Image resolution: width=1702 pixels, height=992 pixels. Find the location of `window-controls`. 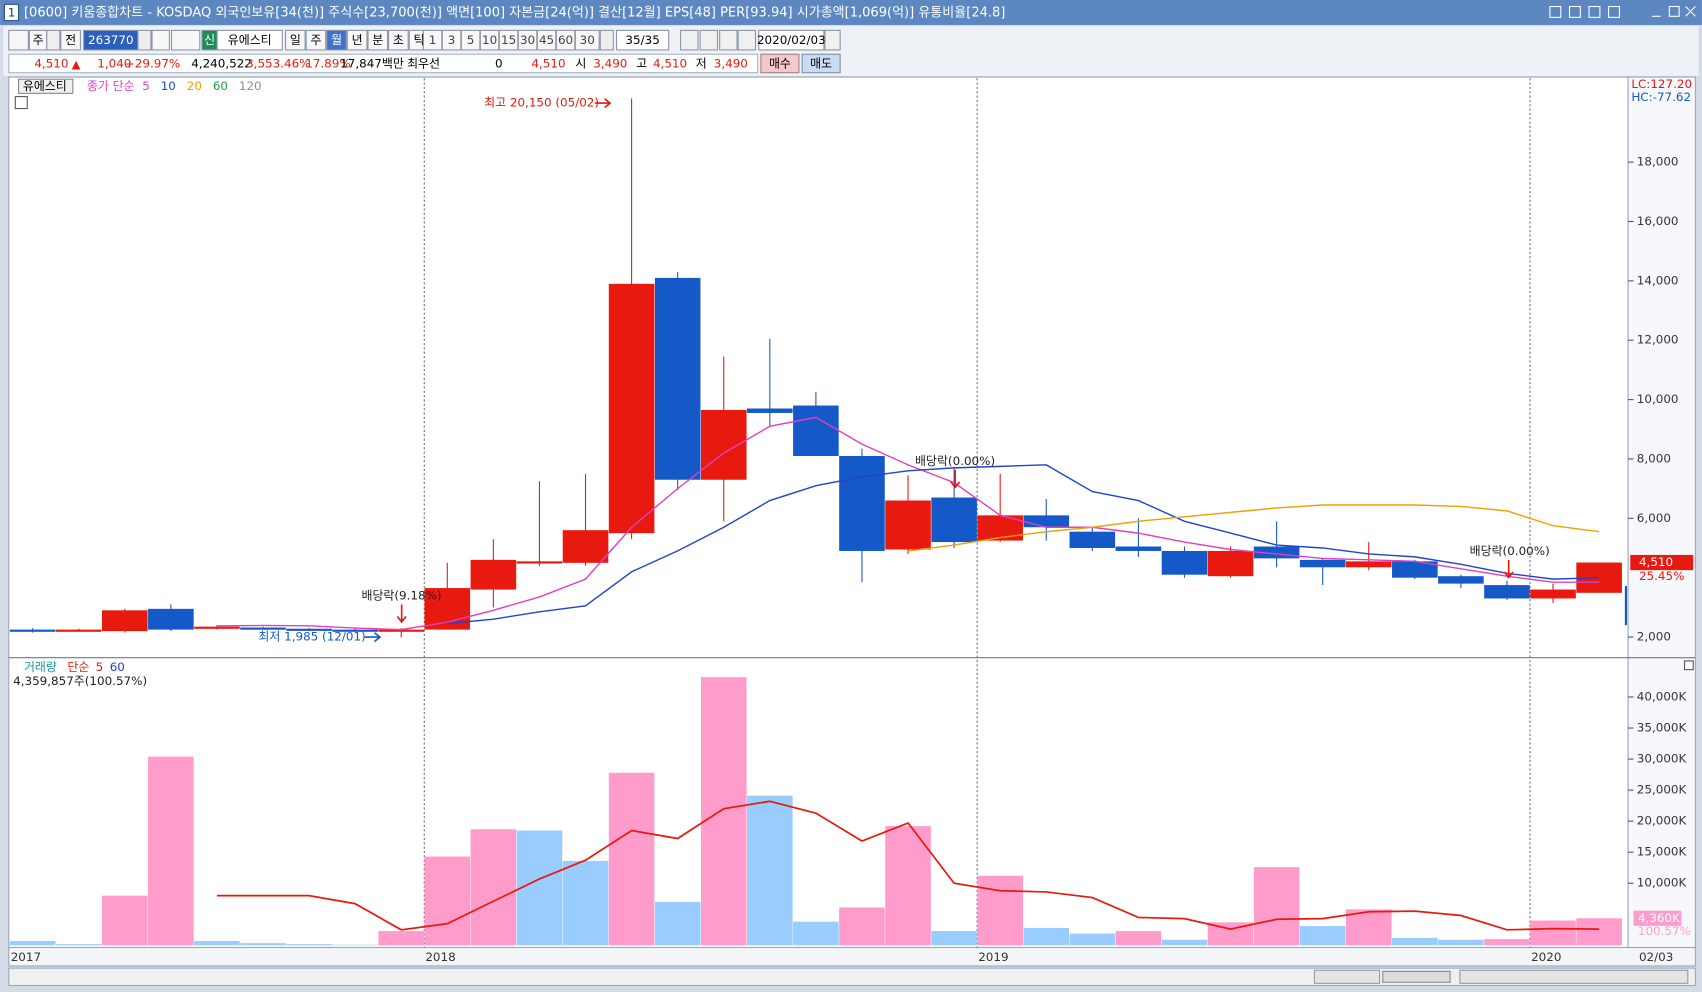

window-controls is located at coordinates (1622, 11).